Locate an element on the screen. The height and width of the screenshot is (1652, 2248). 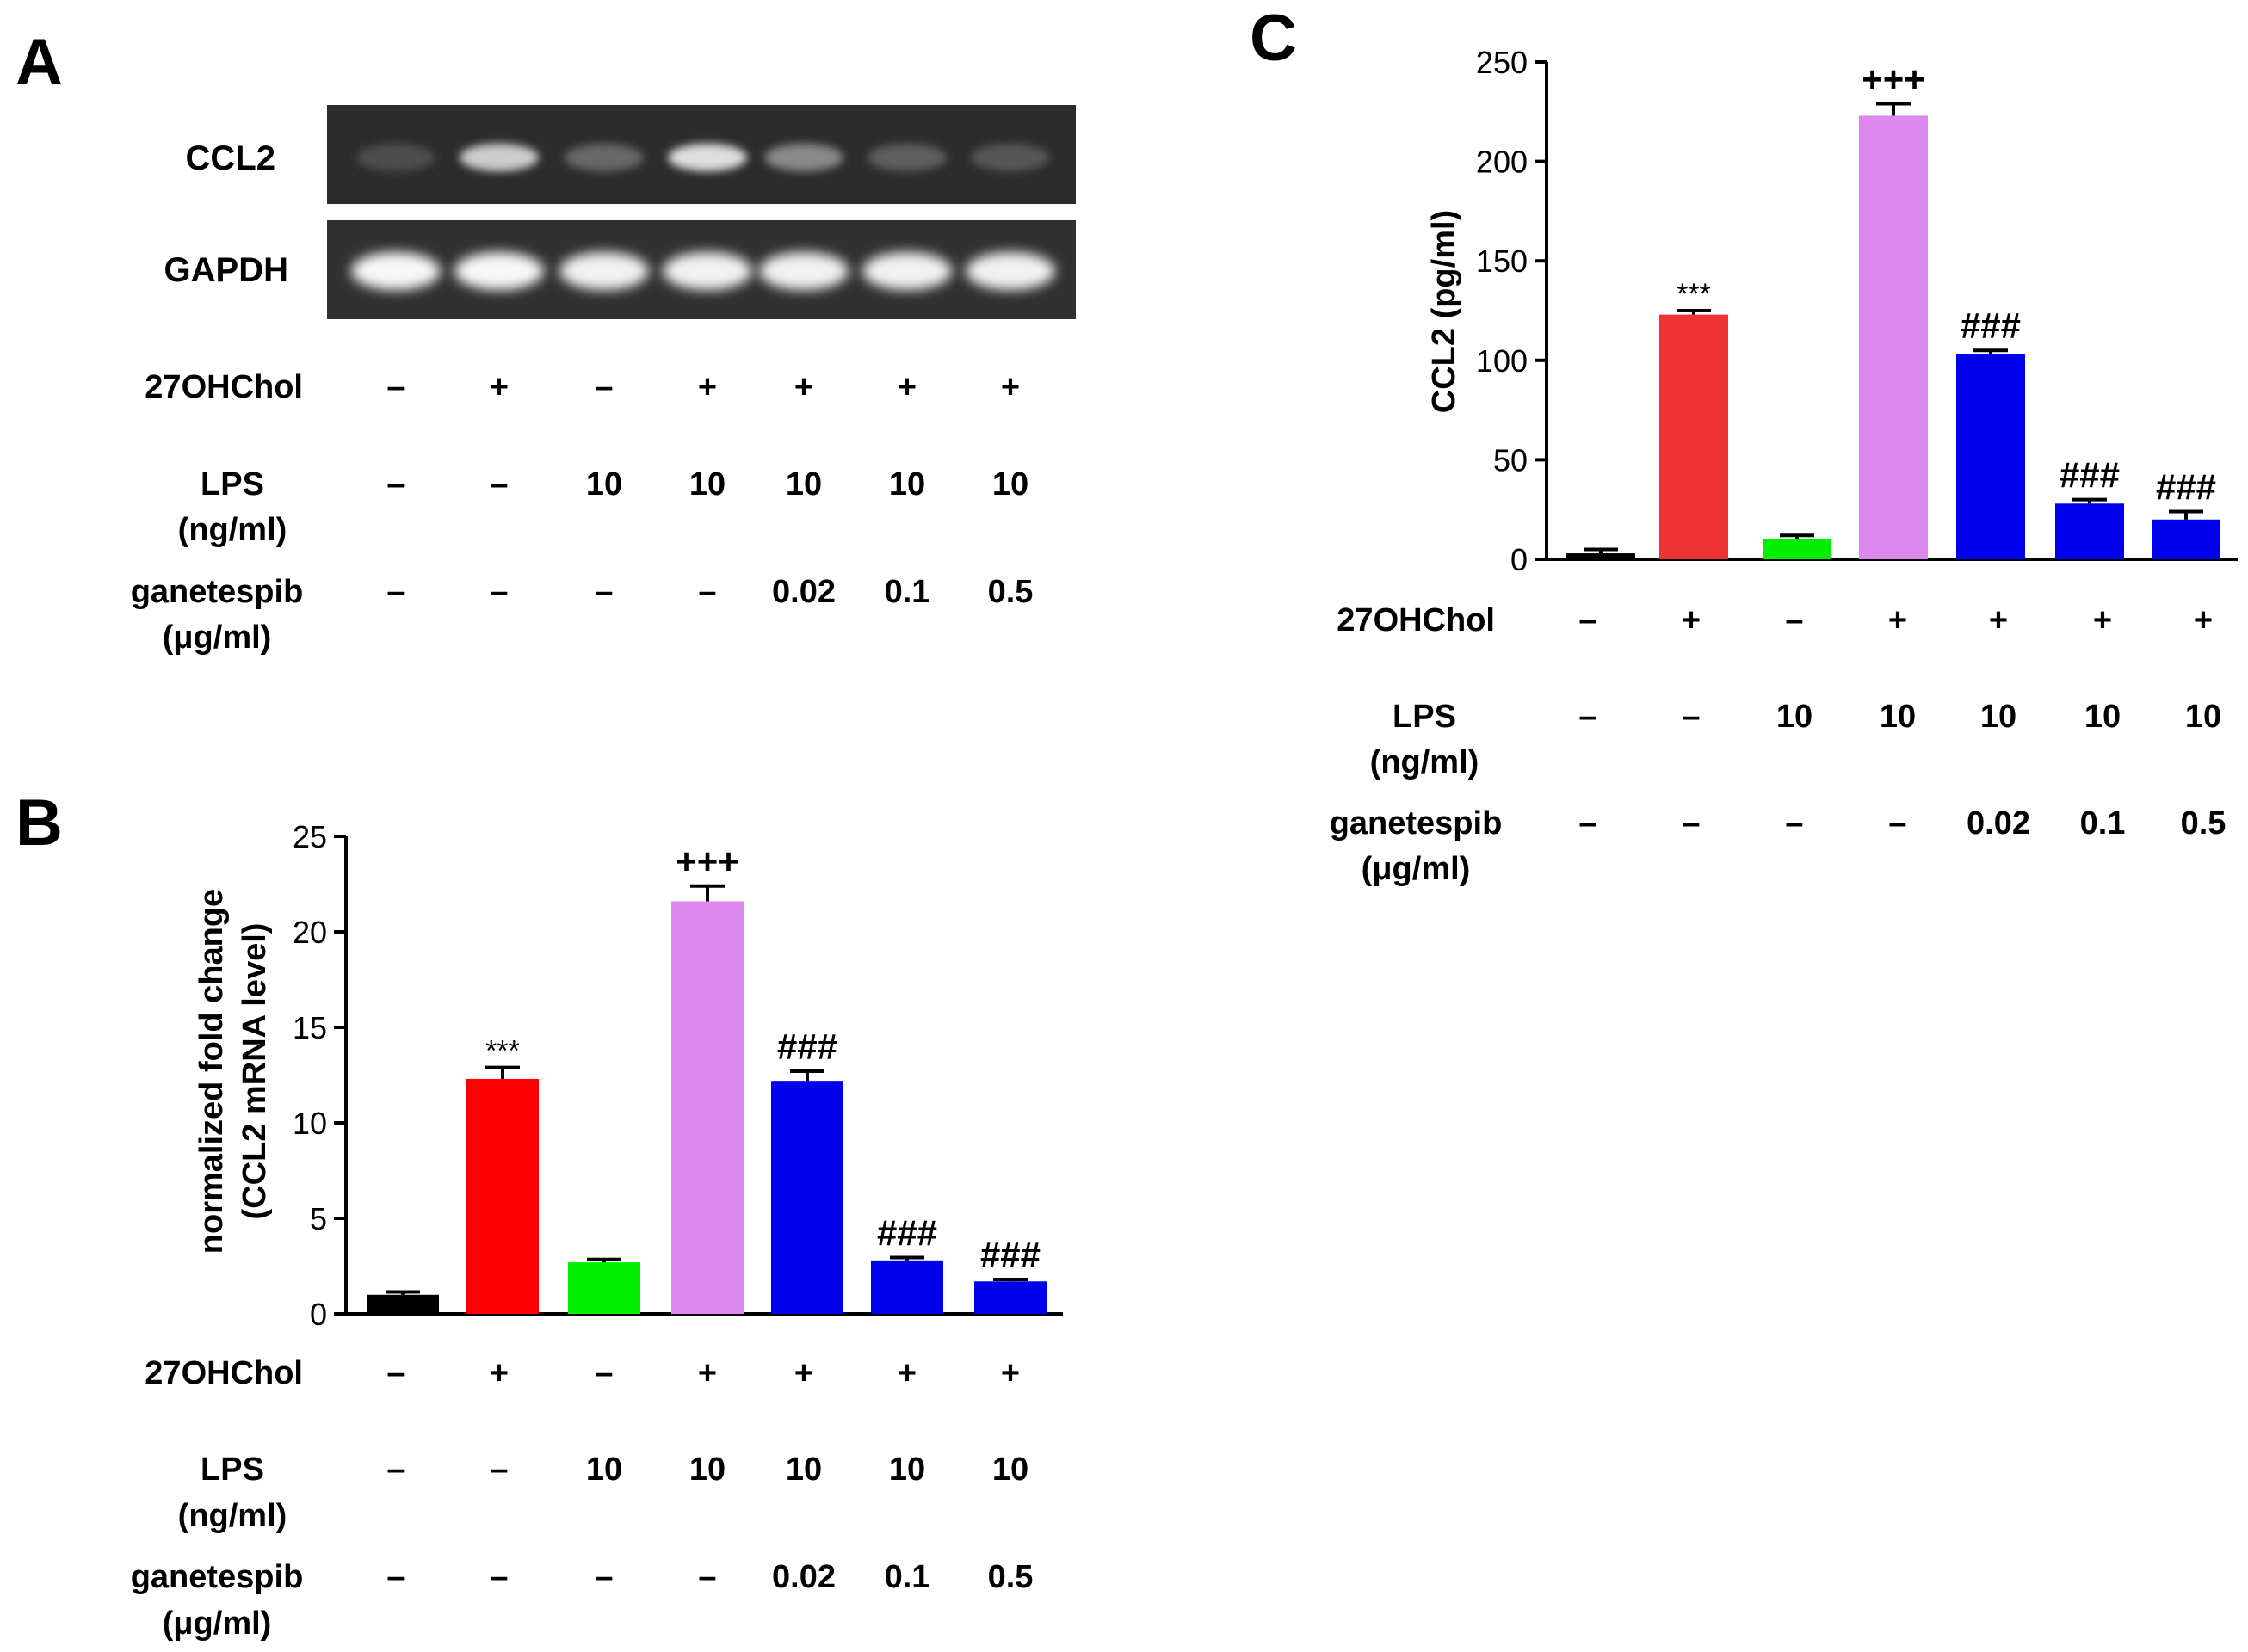
y-tick-label: 250 is located at coordinates (1502, 63).